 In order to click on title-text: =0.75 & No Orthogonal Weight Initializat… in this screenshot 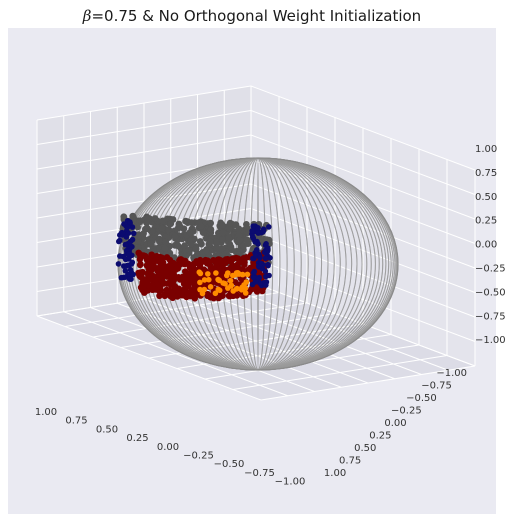, I will do `click(256, 16)`.